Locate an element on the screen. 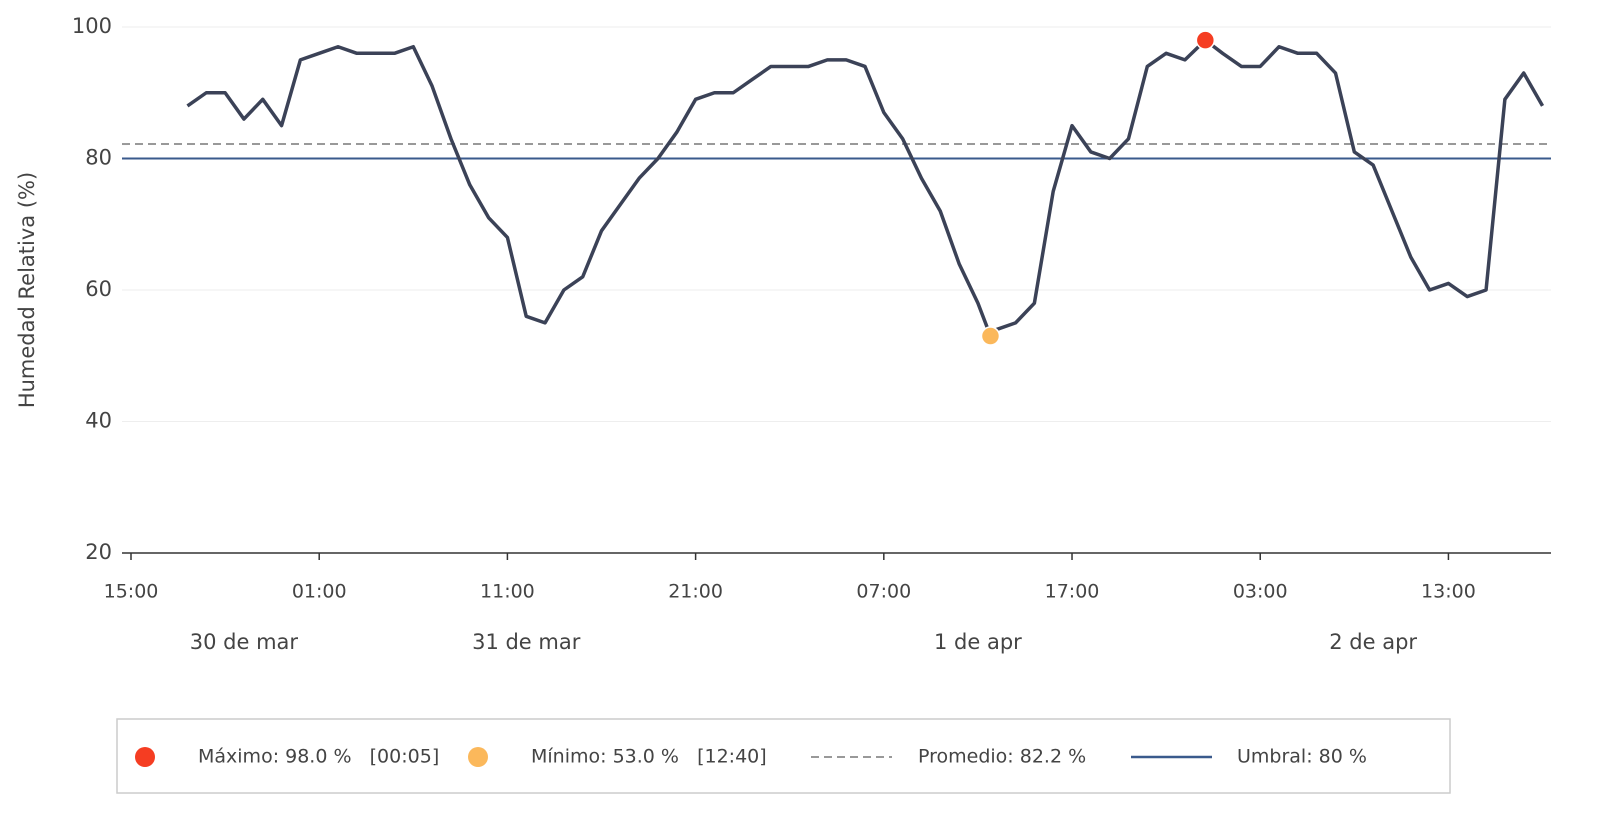  day-label: 31 de mar is located at coordinates (526, 642).